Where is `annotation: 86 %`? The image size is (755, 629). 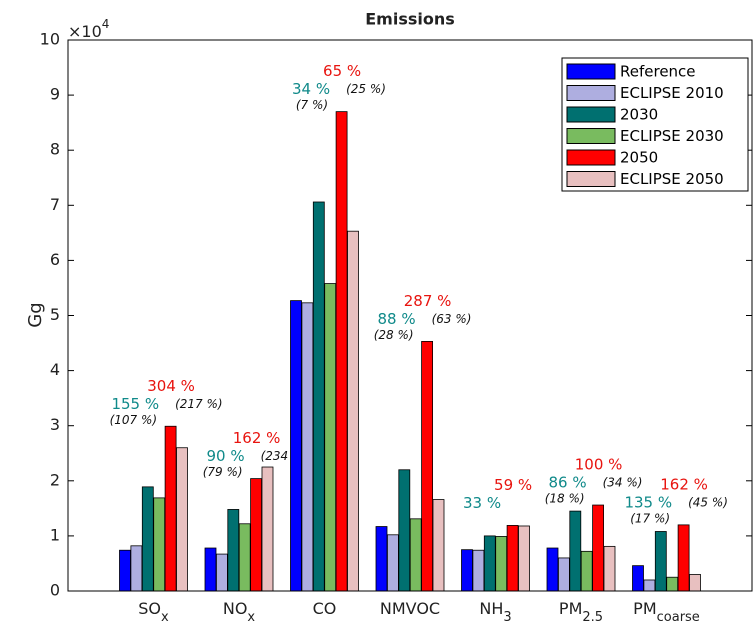
annotation: 86 % is located at coordinates (567, 483).